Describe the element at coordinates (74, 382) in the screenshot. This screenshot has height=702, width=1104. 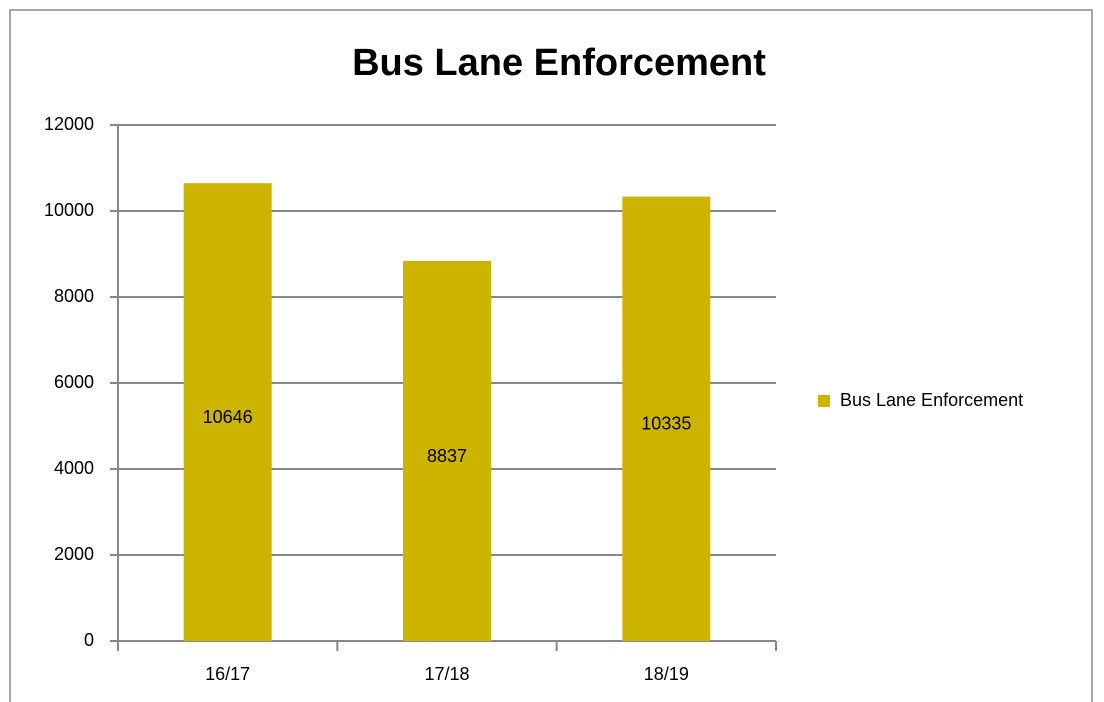
I see `y-tick-label: 6000` at that location.